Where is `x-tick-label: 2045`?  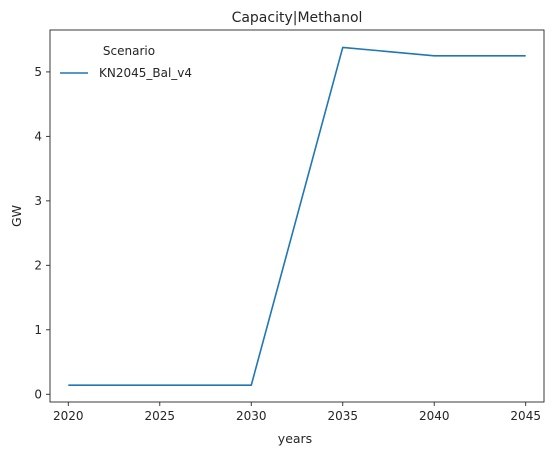
x-tick-label: 2045 is located at coordinates (525, 416).